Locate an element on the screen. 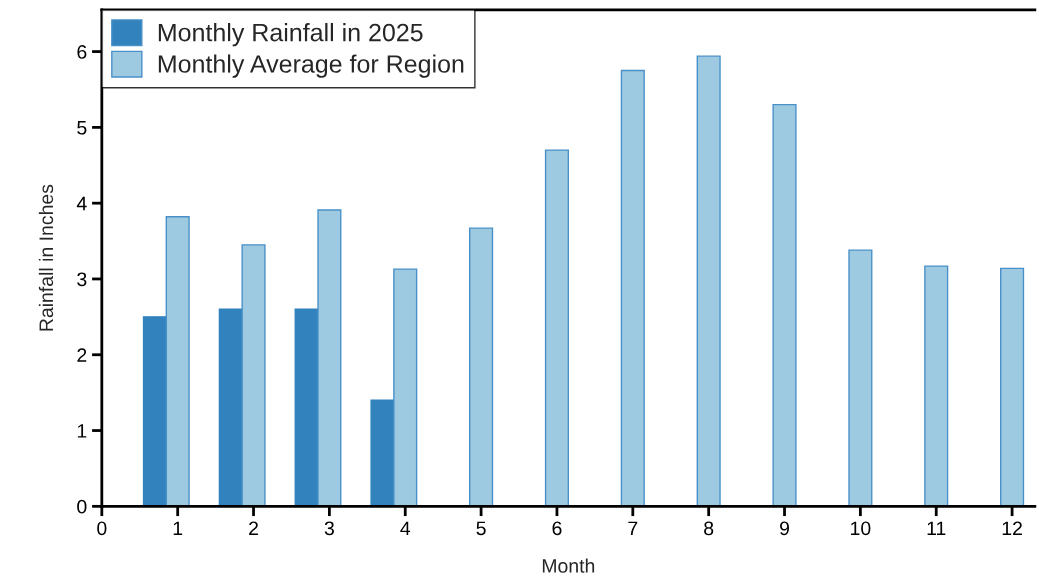 The width and height of the screenshot is (1039, 582). y-tick-label: 1 is located at coordinates (82, 431).